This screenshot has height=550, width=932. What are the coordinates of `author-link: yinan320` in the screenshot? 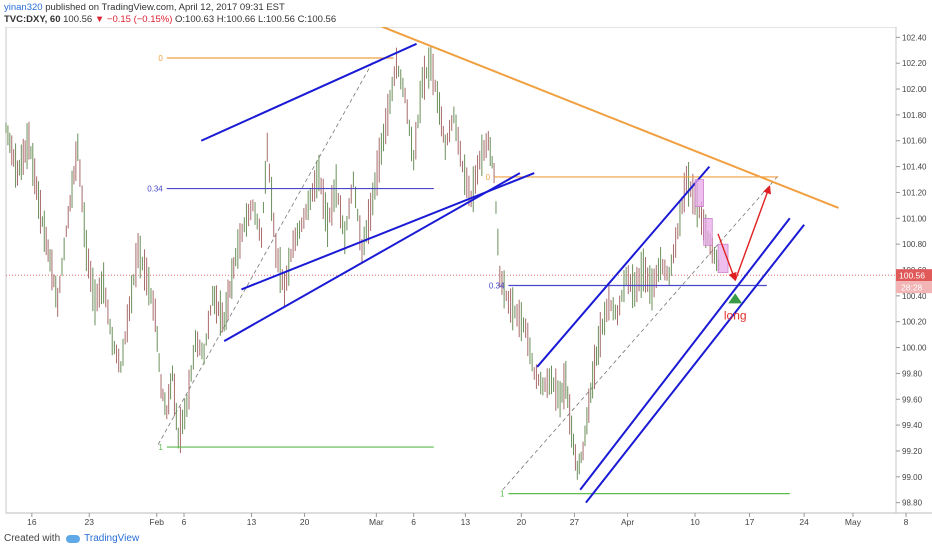 It's located at (23, 7).